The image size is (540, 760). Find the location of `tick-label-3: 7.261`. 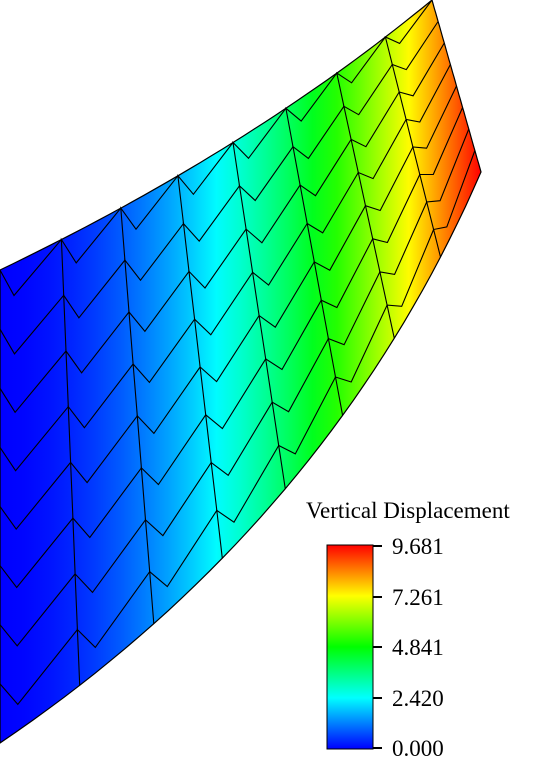

tick-label-3: 7.261 is located at coordinates (418, 597).